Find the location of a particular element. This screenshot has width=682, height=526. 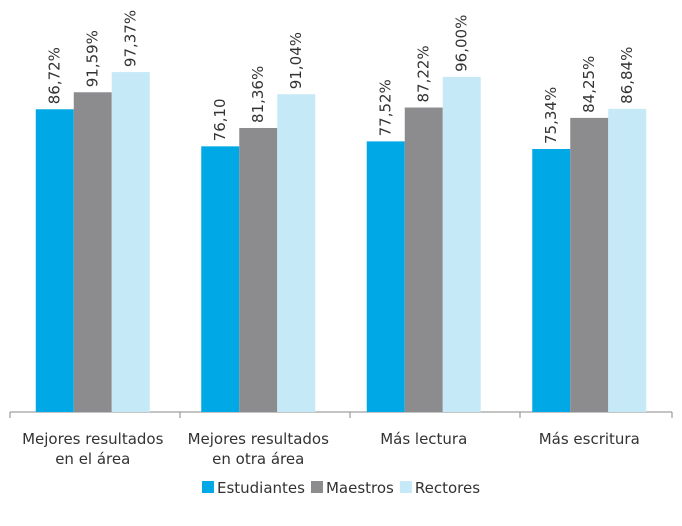

legend-label: Maestros is located at coordinates (360, 488).